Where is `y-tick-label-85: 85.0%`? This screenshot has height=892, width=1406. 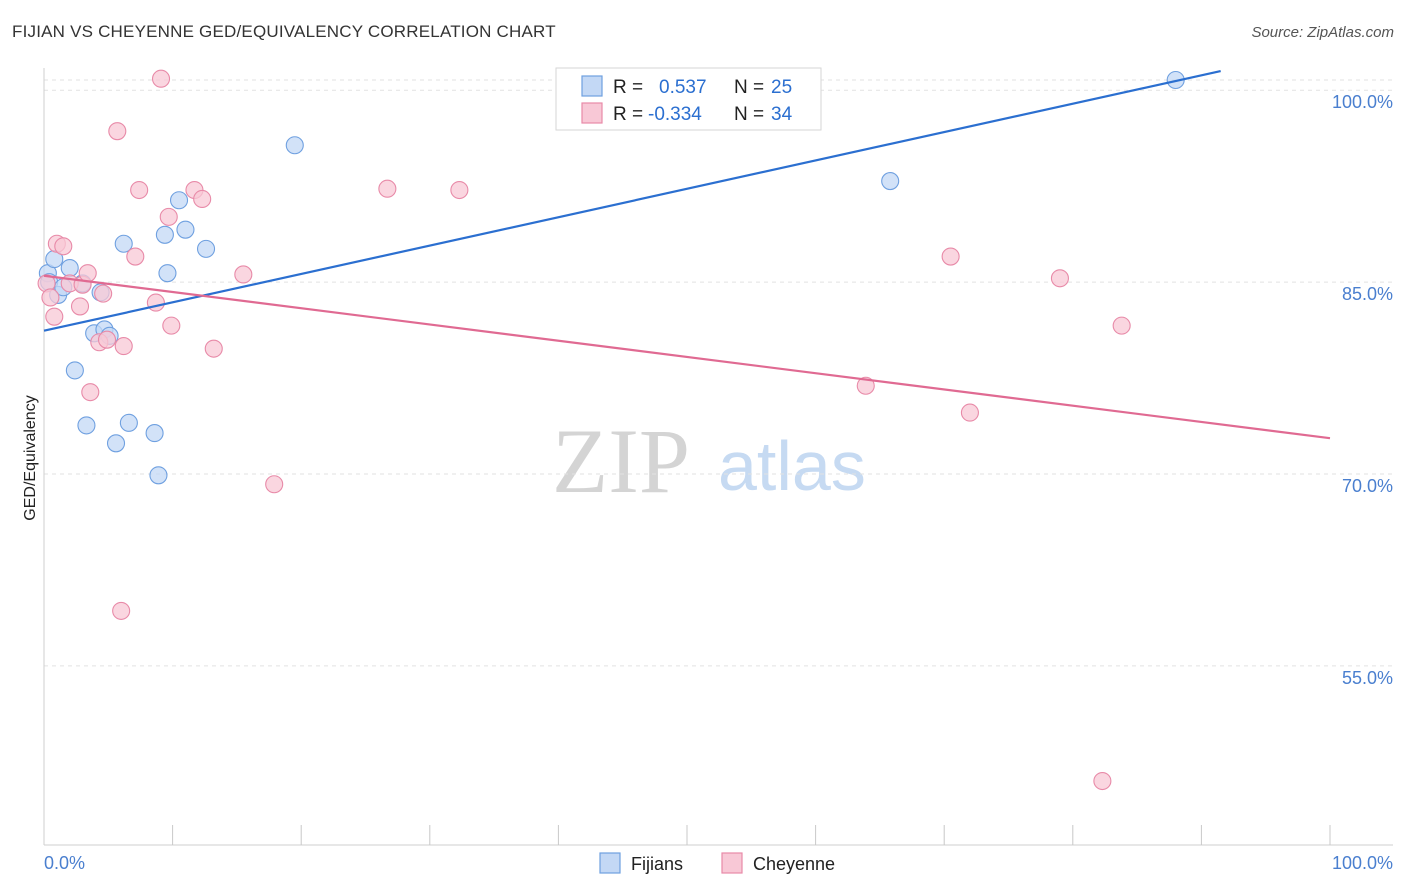
y-tick-label-85: 85.0% is located at coordinates (1367, 294).